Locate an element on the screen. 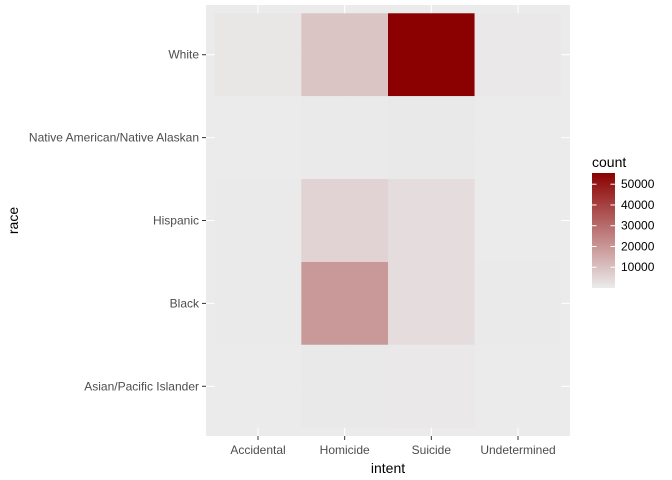  y-axis-title: race is located at coordinates (13, 220).